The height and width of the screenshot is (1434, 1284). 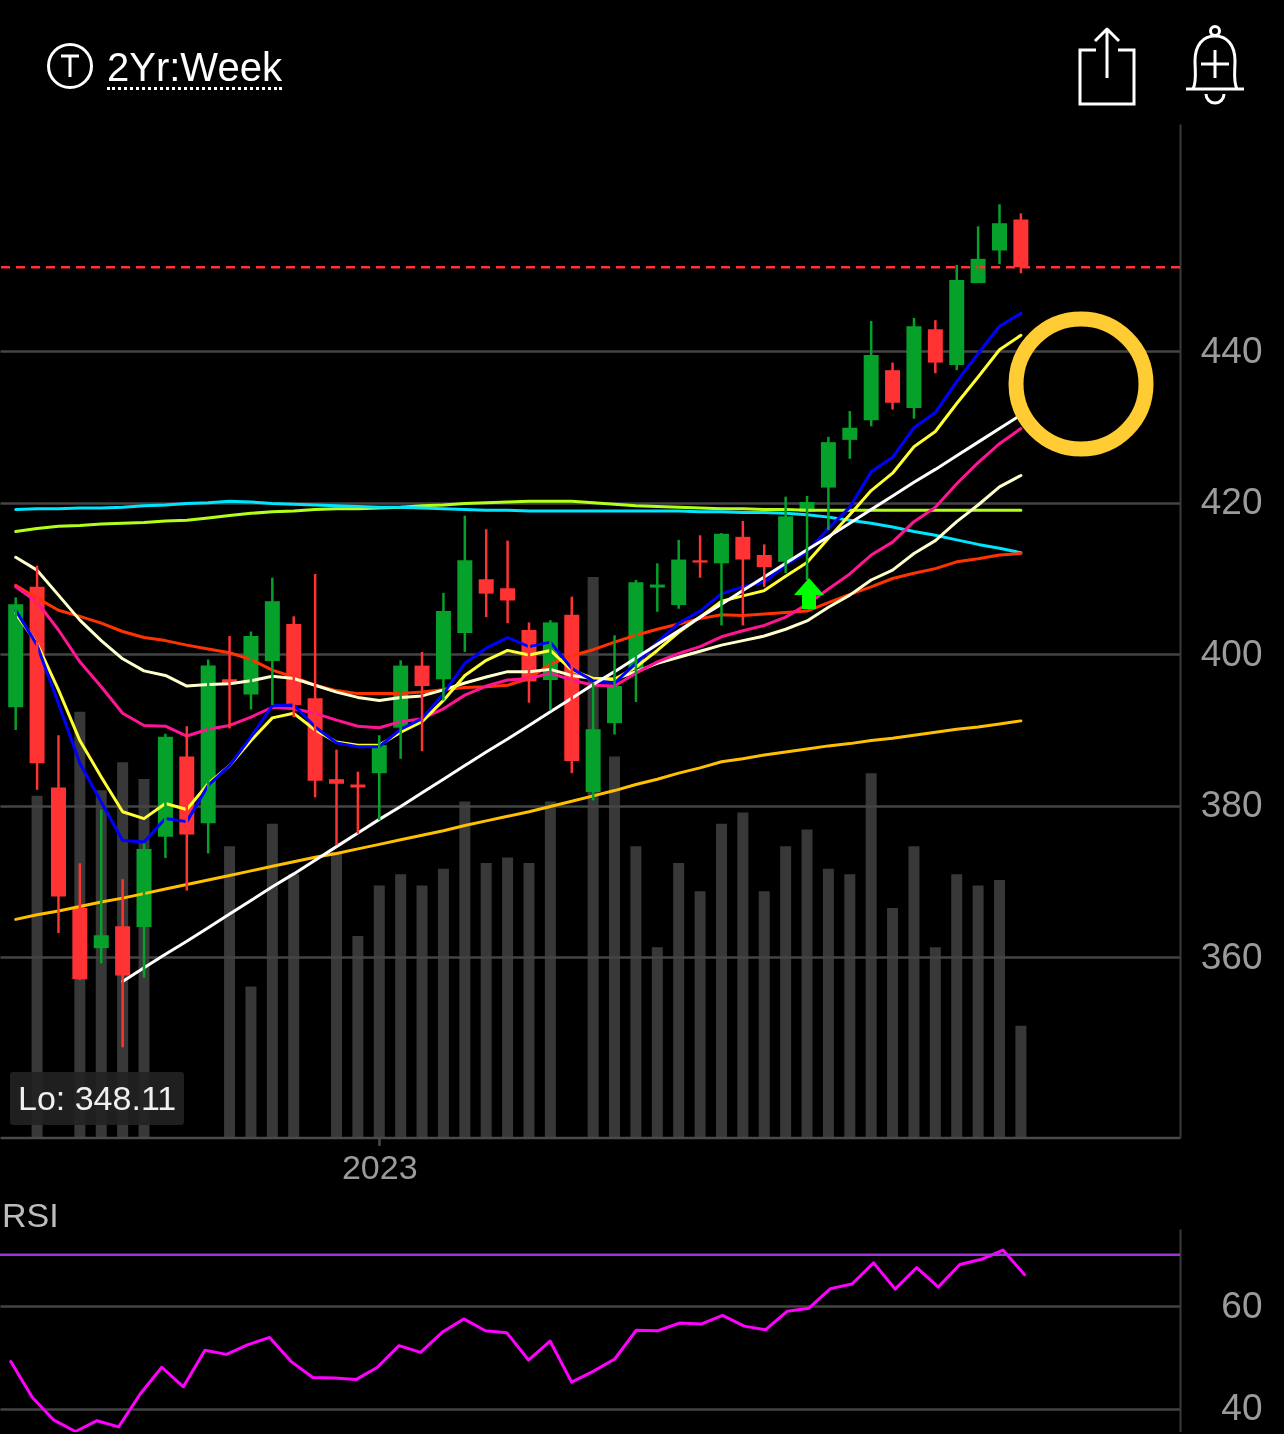 I want to click on y-tick-label: 400, so click(x=1231, y=653).